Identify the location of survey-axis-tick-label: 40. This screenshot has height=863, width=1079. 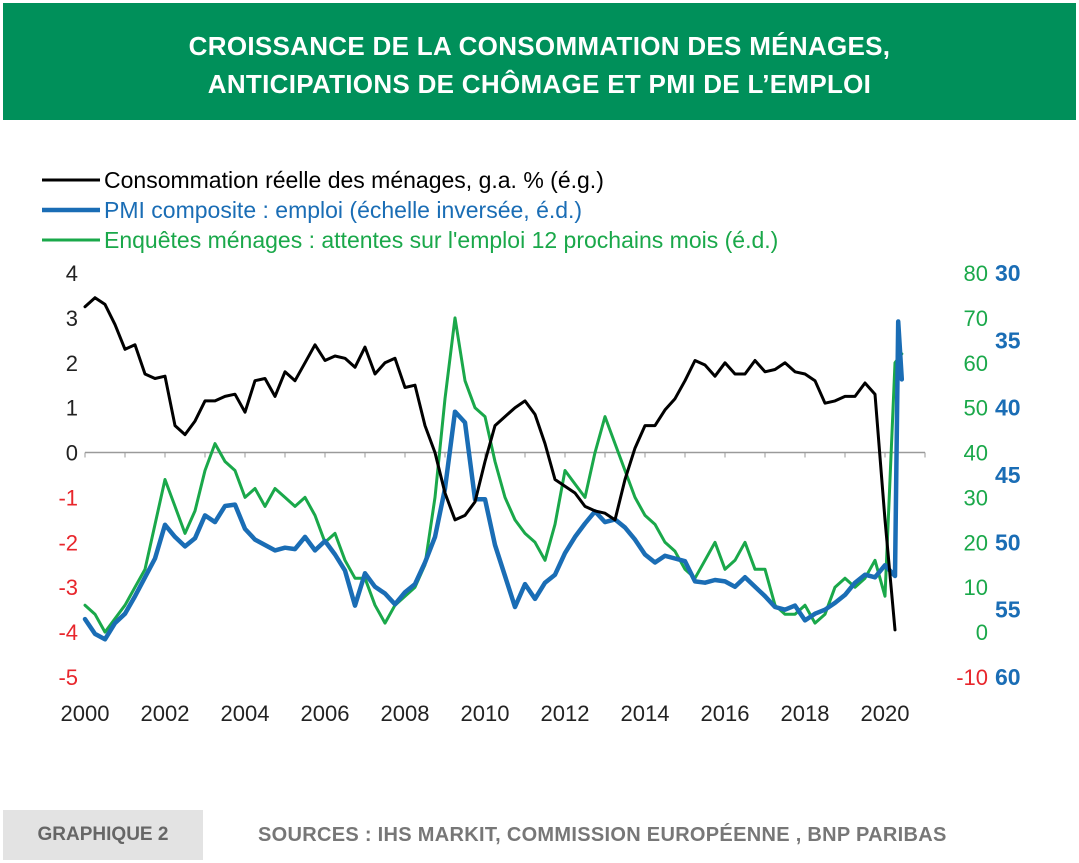
(976, 453).